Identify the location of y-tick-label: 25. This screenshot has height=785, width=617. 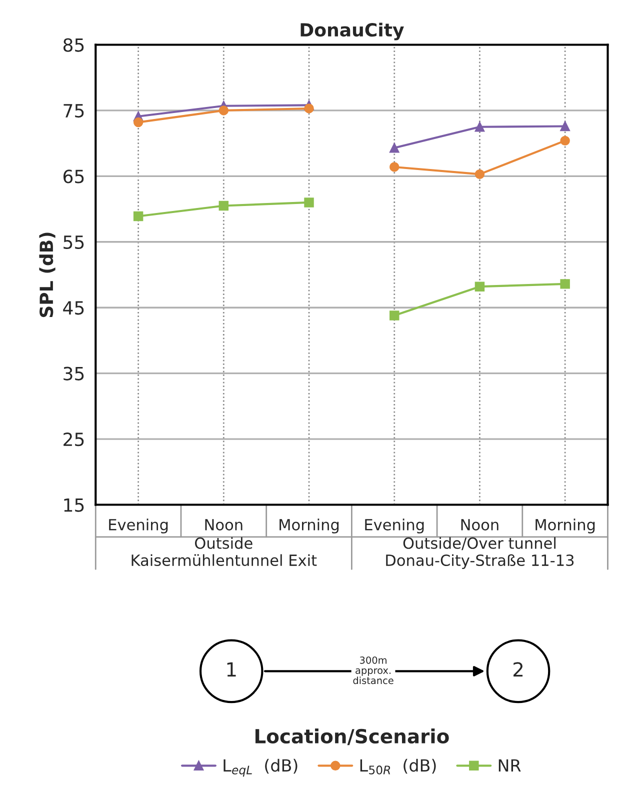
(74, 439).